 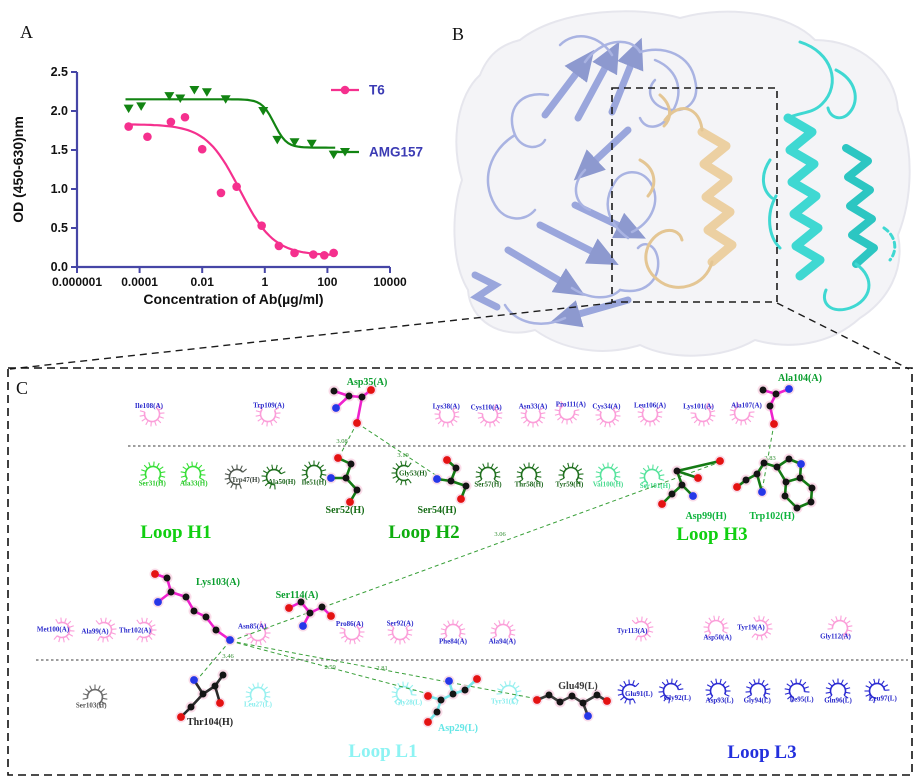 What do you see at coordinates (691, 488) in the screenshot?
I see `residue-structure-asp99h: Asp99(H)` at bounding box center [691, 488].